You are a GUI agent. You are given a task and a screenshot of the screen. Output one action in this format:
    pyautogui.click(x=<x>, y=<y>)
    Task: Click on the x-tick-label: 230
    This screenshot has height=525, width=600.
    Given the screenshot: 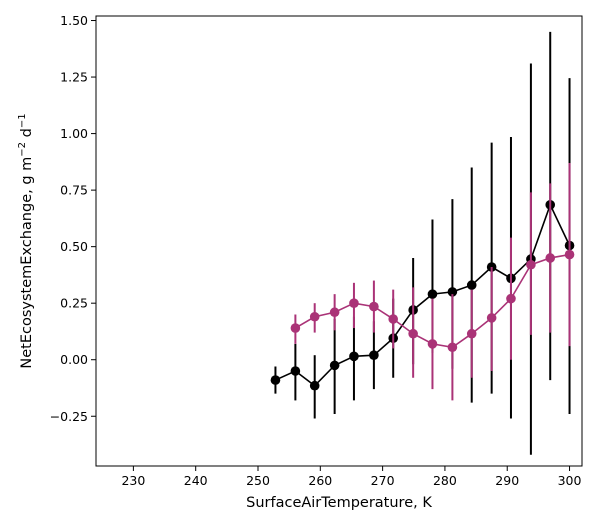 What is the action you would take?
    pyautogui.click(x=133, y=480)
    